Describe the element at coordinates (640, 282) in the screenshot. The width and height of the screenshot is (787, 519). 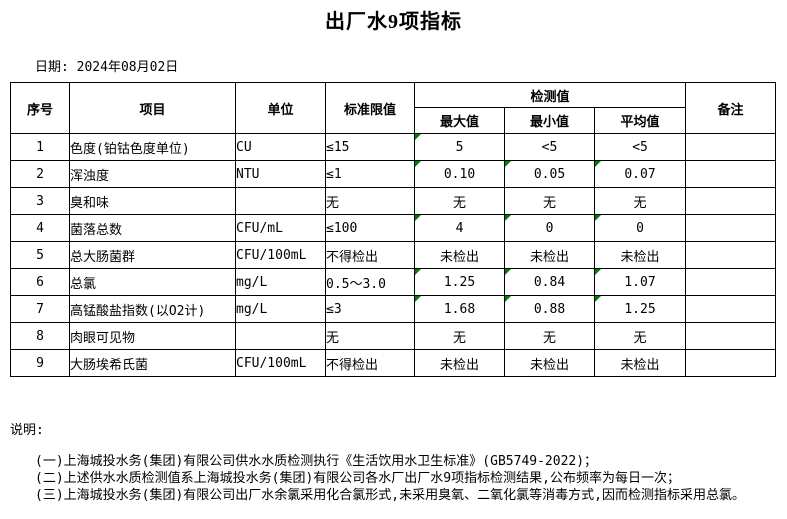
I see `cell-avg-value: 1.07` at that location.